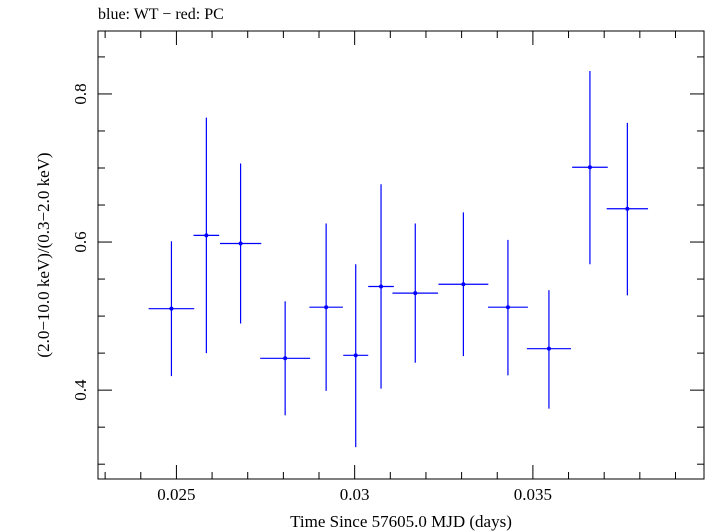 The height and width of the screenshot is (532, 705). I want to click on x-tick-label: 0.035, so click(533, 494).